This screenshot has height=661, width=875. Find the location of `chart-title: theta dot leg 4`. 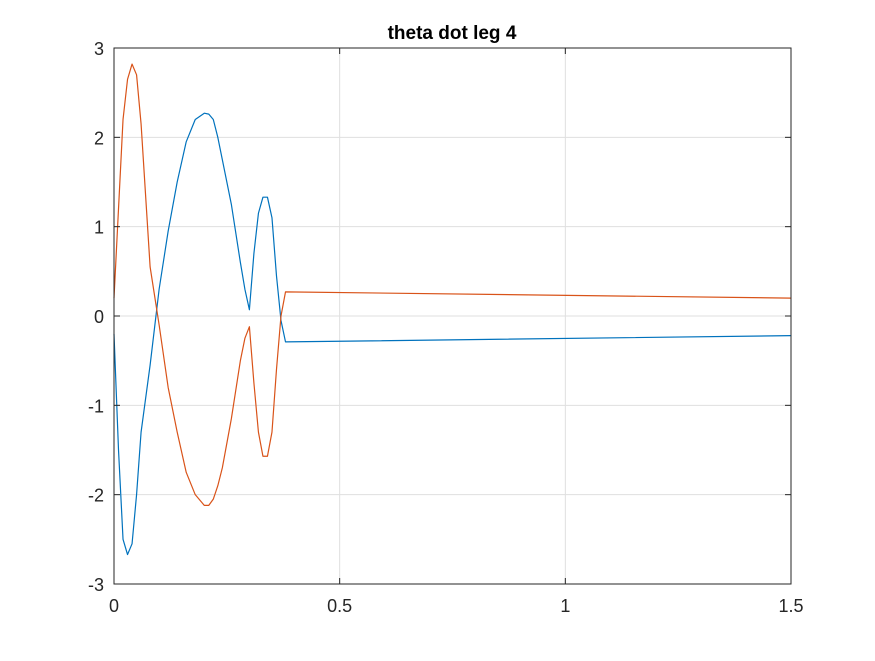

chart-title: theta dot leg 4 is located at coordinates (452, 33).